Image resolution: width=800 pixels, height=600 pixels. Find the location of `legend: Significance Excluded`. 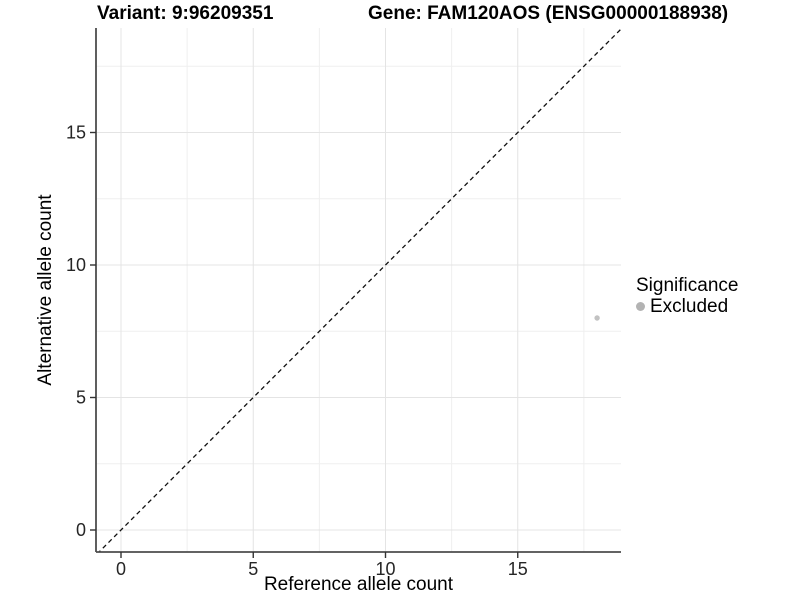

legend: Significance Excluded is located at coordinates (687, 296).